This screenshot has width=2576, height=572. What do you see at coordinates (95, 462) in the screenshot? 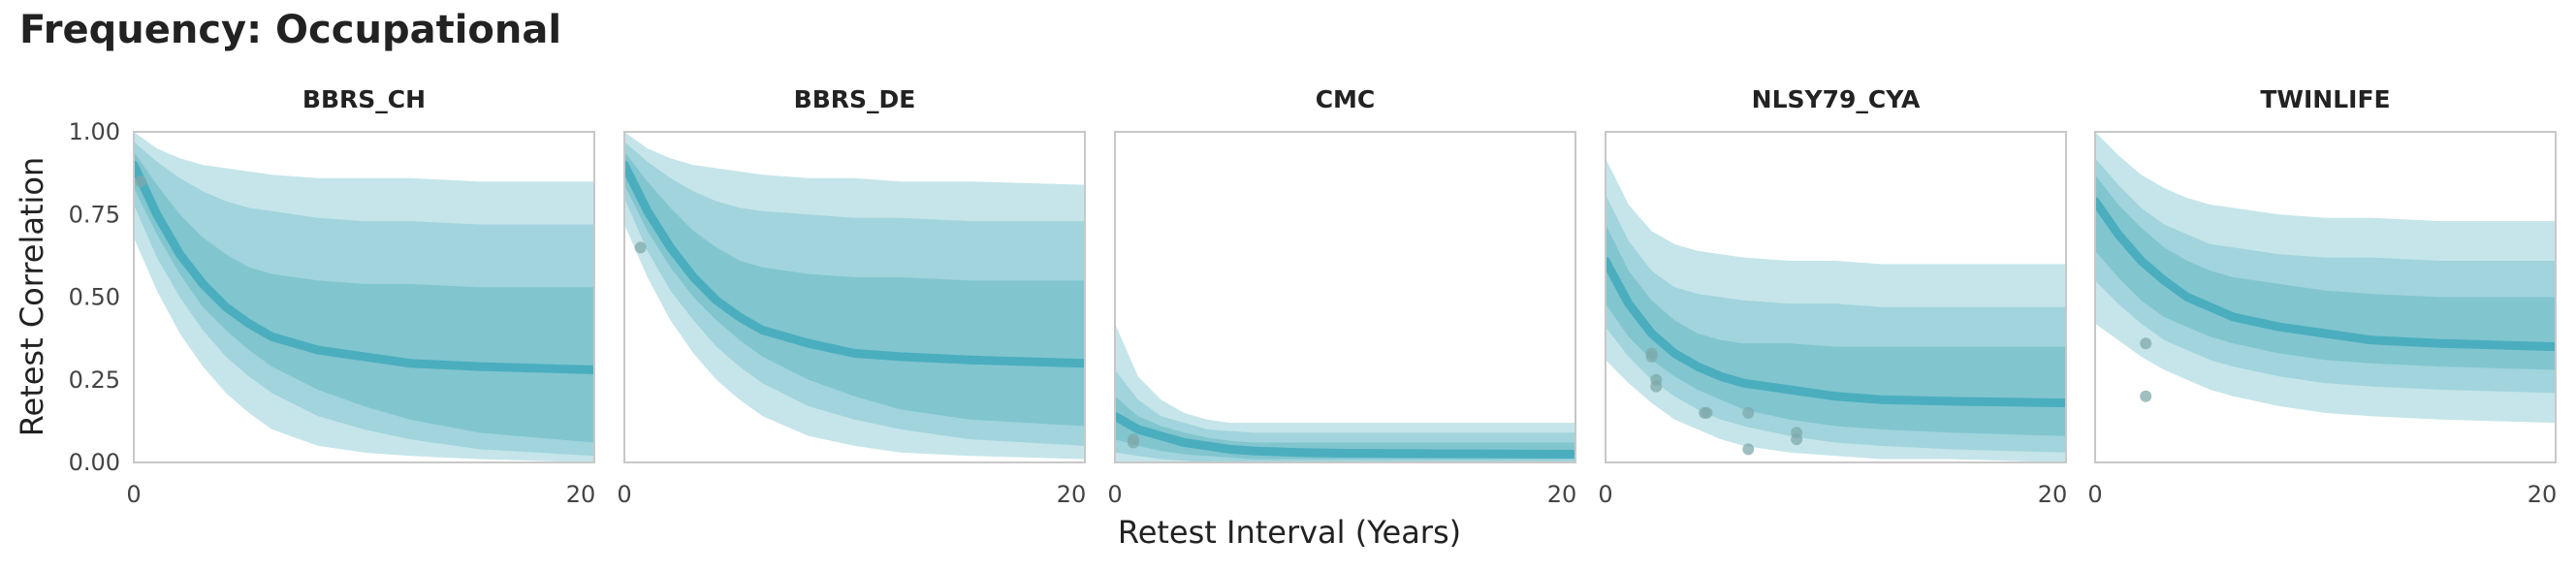
I see `y-tick-label: 0.00` at bounding box center [95, 462].